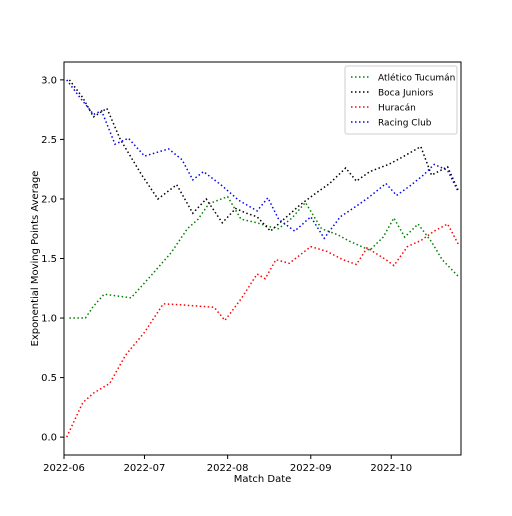 Image resolution: width=512 pixels, height=516 pixels. What do you see at coordinates (64, 468) in the screenshot?
I see `x-tick-label: 2022-06` at bounding box center [64, 468].